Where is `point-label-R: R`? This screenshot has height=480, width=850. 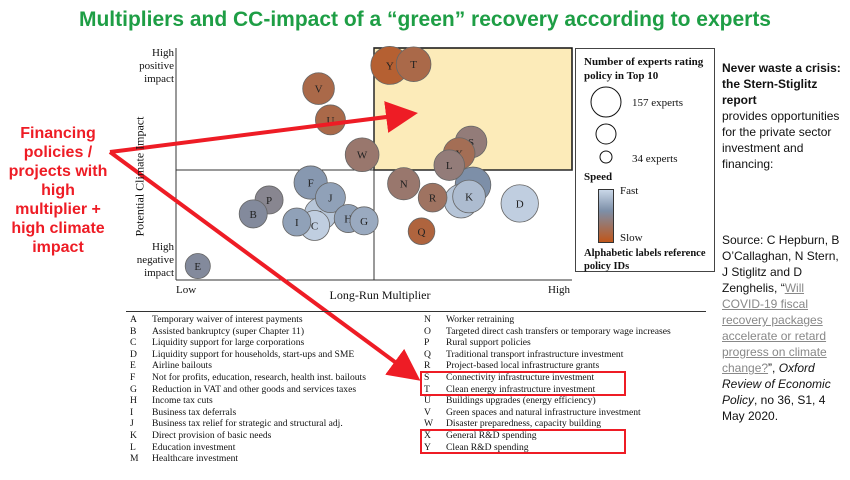
point-label-R: R is located at coordinates (433, 199).